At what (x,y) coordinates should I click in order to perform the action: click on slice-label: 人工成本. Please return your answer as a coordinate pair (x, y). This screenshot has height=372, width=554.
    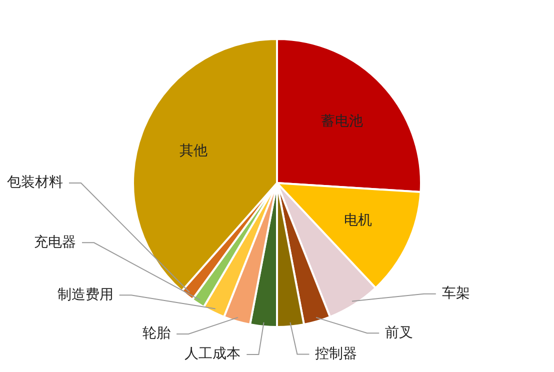
    Looking at the image, I should click on (212, 354).